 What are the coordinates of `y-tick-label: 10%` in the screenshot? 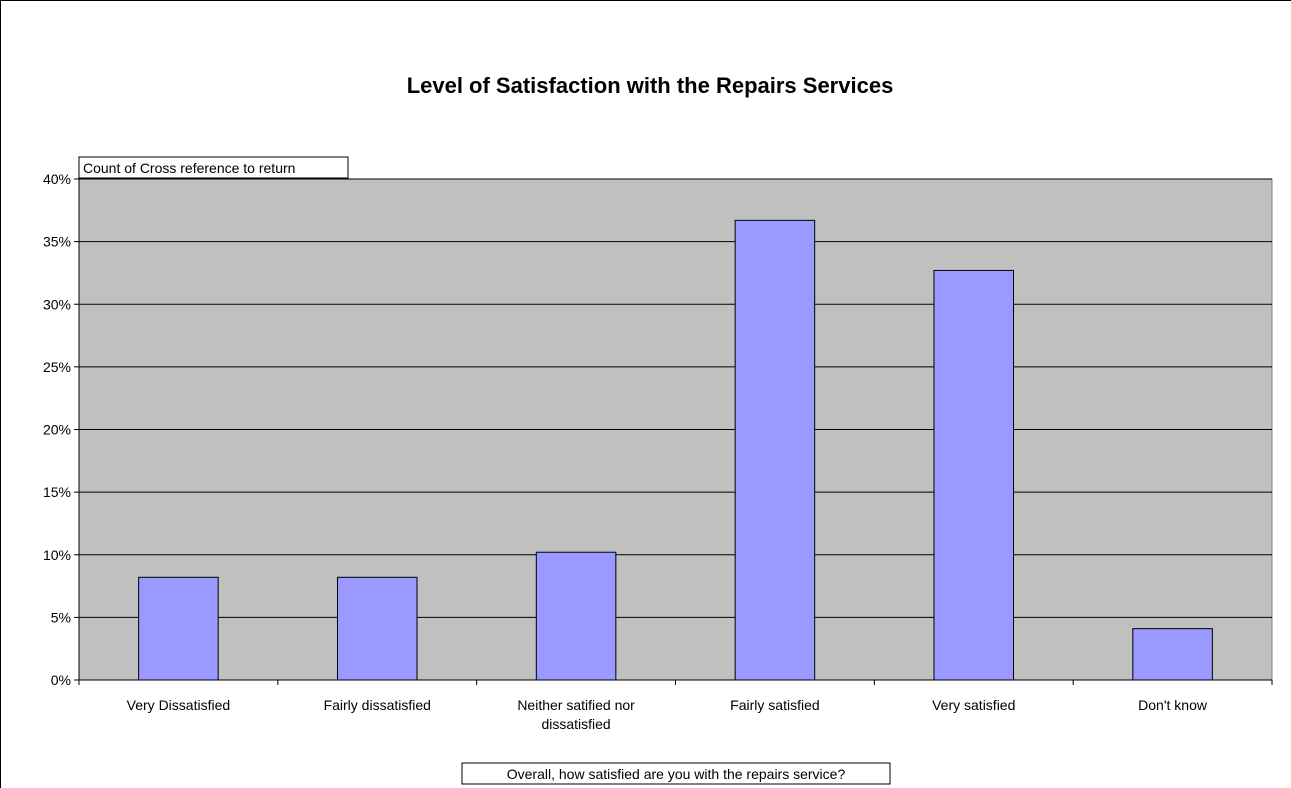 It's located at (57, 555).